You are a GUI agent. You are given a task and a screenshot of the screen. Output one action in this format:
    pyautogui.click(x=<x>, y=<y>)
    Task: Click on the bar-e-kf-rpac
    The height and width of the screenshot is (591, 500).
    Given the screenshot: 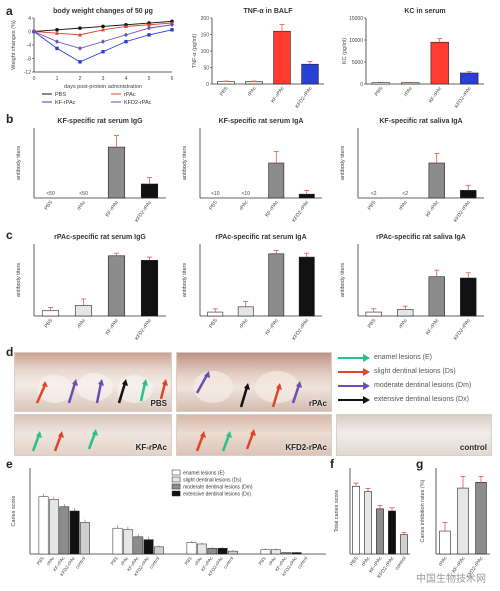 What is the action you would take?
    pyautogui.click(x=64, y=530)
    